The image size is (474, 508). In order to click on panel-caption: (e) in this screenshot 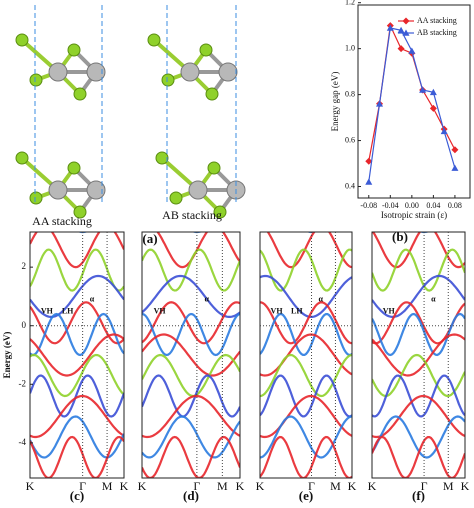, I will do `click(306, 495)`.